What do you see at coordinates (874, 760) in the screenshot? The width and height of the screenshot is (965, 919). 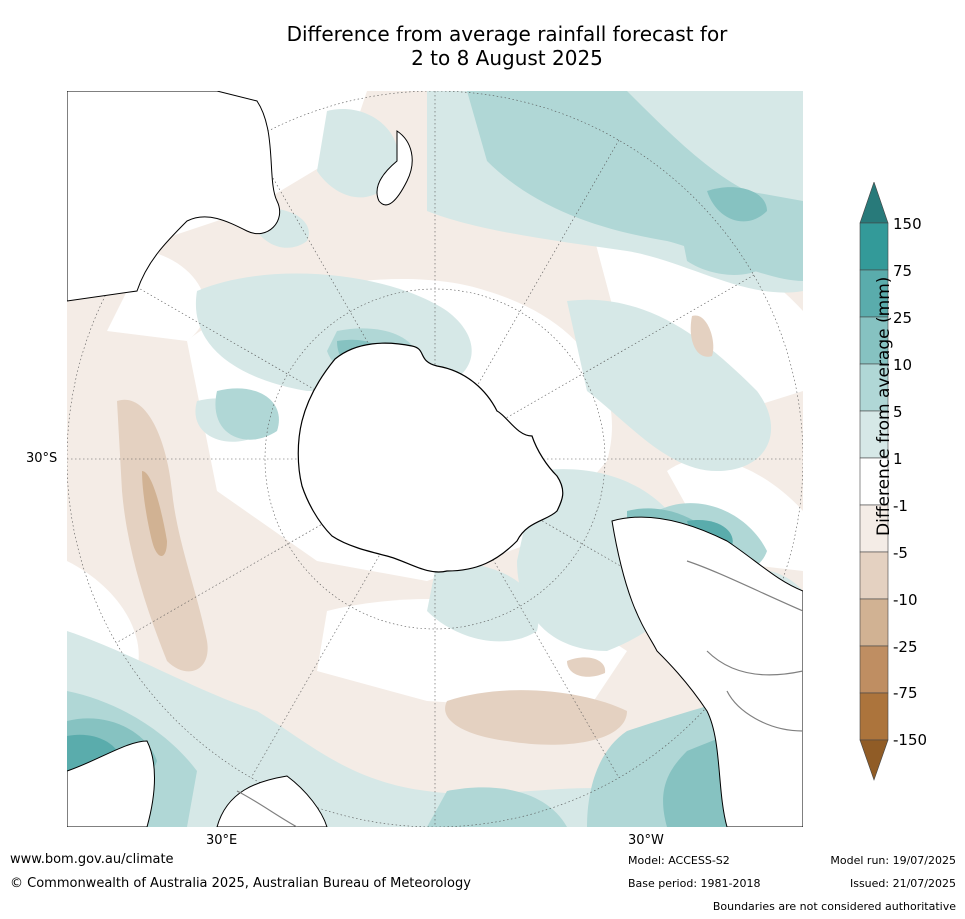 I see `colorbar-under-triangle` at bounding box center [874, 760].